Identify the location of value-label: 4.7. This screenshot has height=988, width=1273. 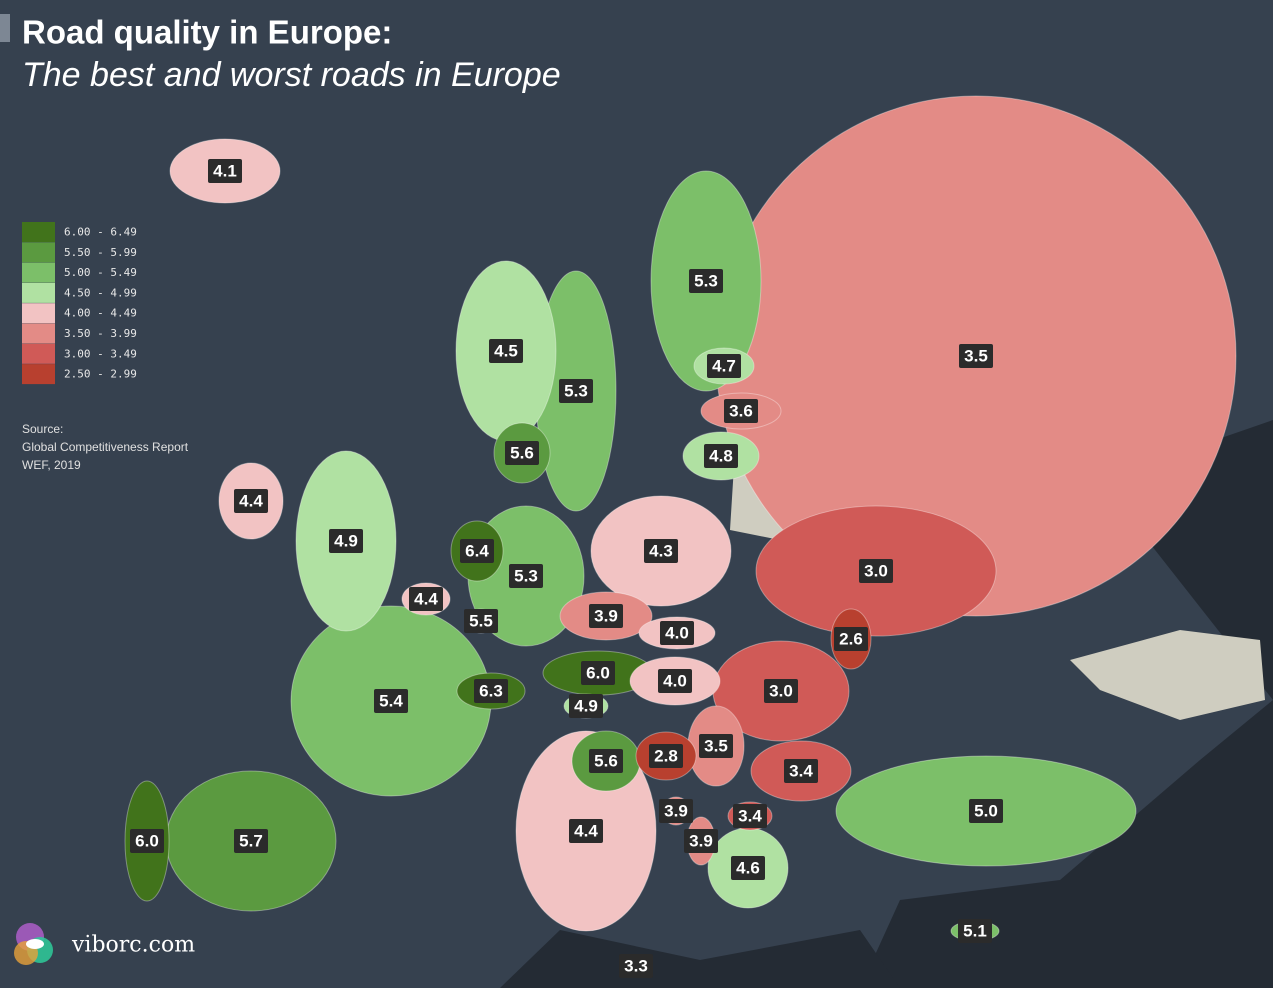
(724, 366).